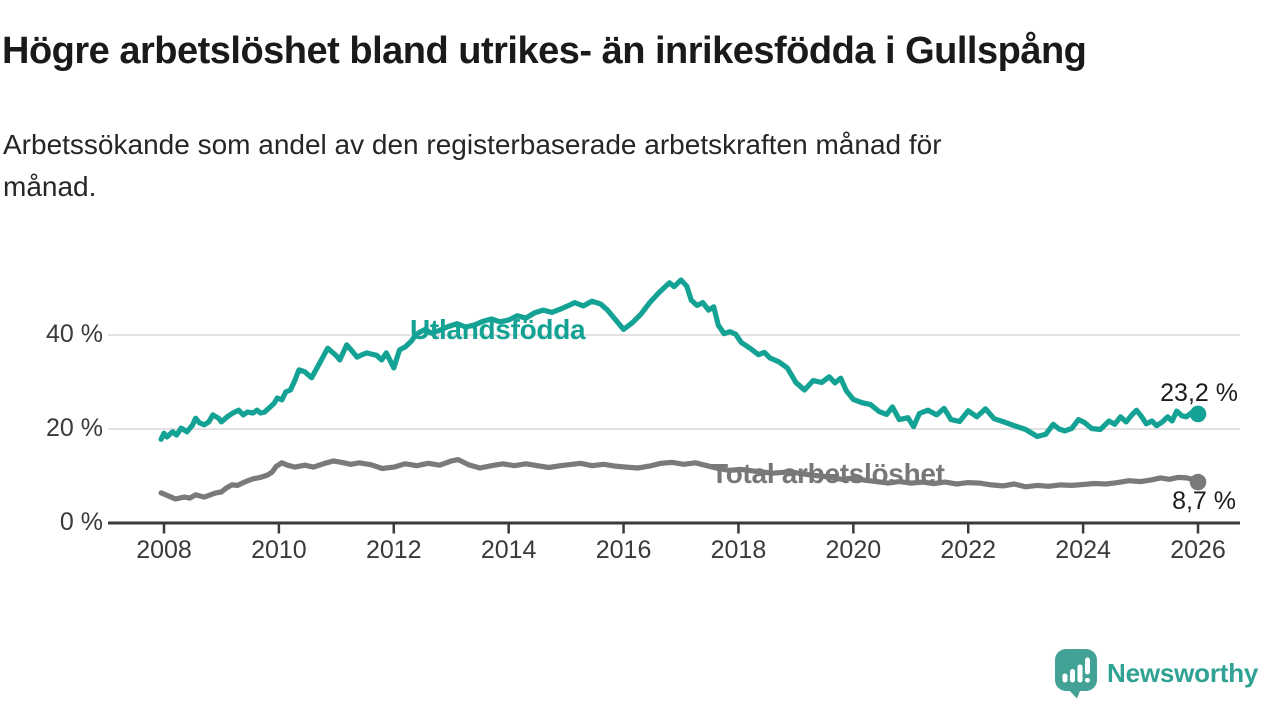 Image resolution: width=1280 pixels, height=720 pixels. Describe the element at coordinates (1204, 501) in the screenshot. I see `end-value-label-total-arbetsloshet: 8,7 %` at that location.